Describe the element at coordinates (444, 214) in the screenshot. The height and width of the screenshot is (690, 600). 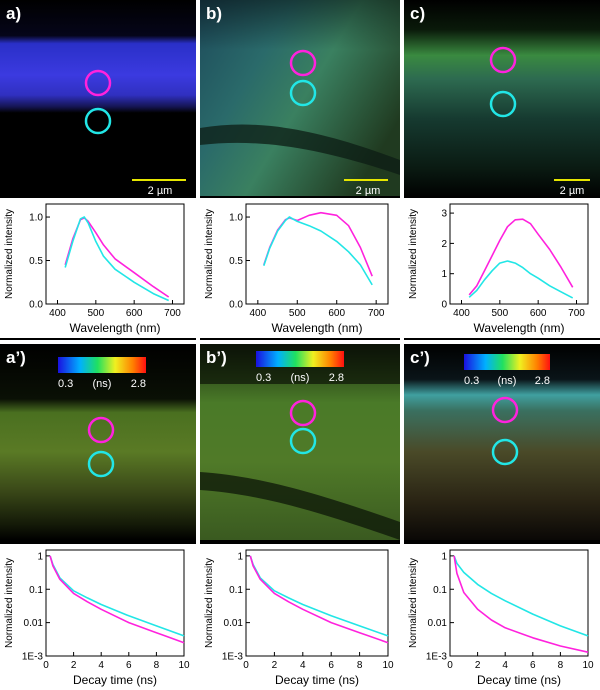
I see `y-tick-label: 3` at that location.